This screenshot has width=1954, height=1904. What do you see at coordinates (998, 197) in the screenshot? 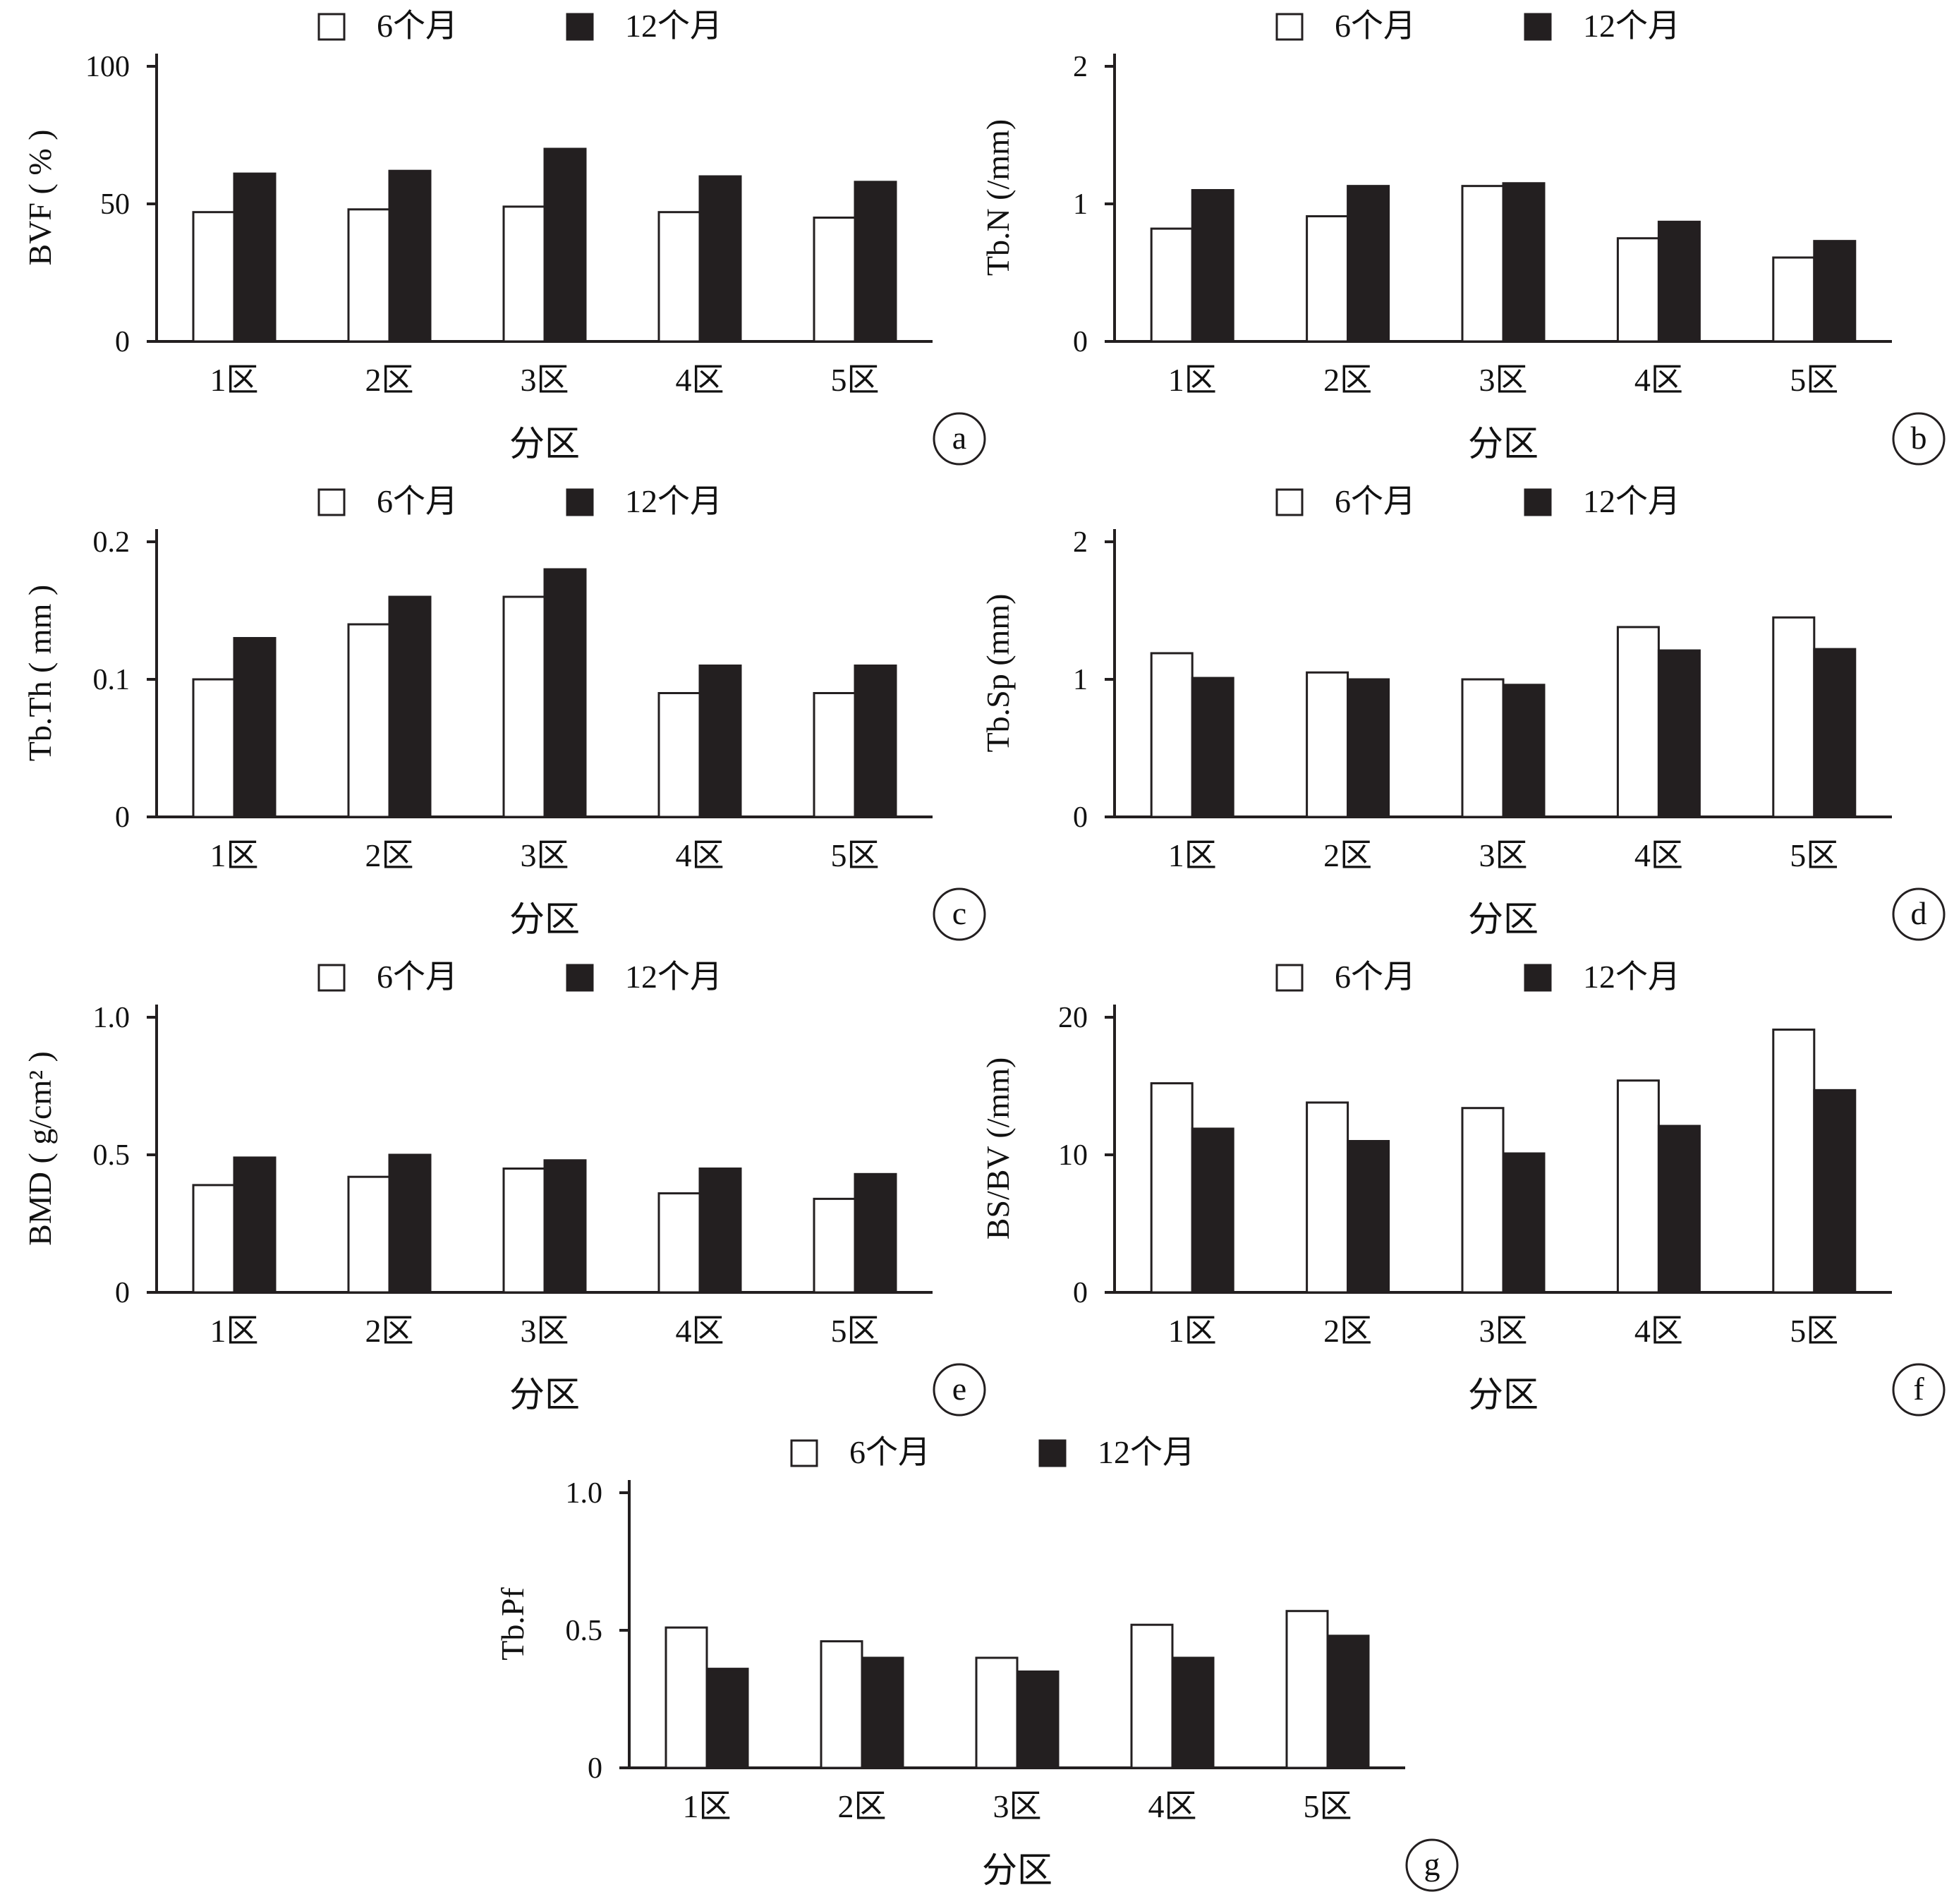
I see `y-axis-label: Tb.N (/mm)` at bounding box center [998, 197].